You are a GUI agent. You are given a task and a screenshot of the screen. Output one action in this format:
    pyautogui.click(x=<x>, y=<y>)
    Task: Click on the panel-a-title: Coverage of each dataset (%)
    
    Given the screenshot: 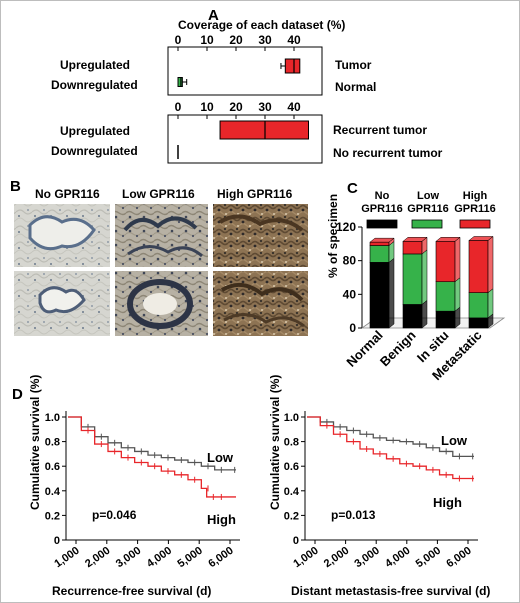 What is the action you would take?
    pyautogui.click(x=262, y=25)
    